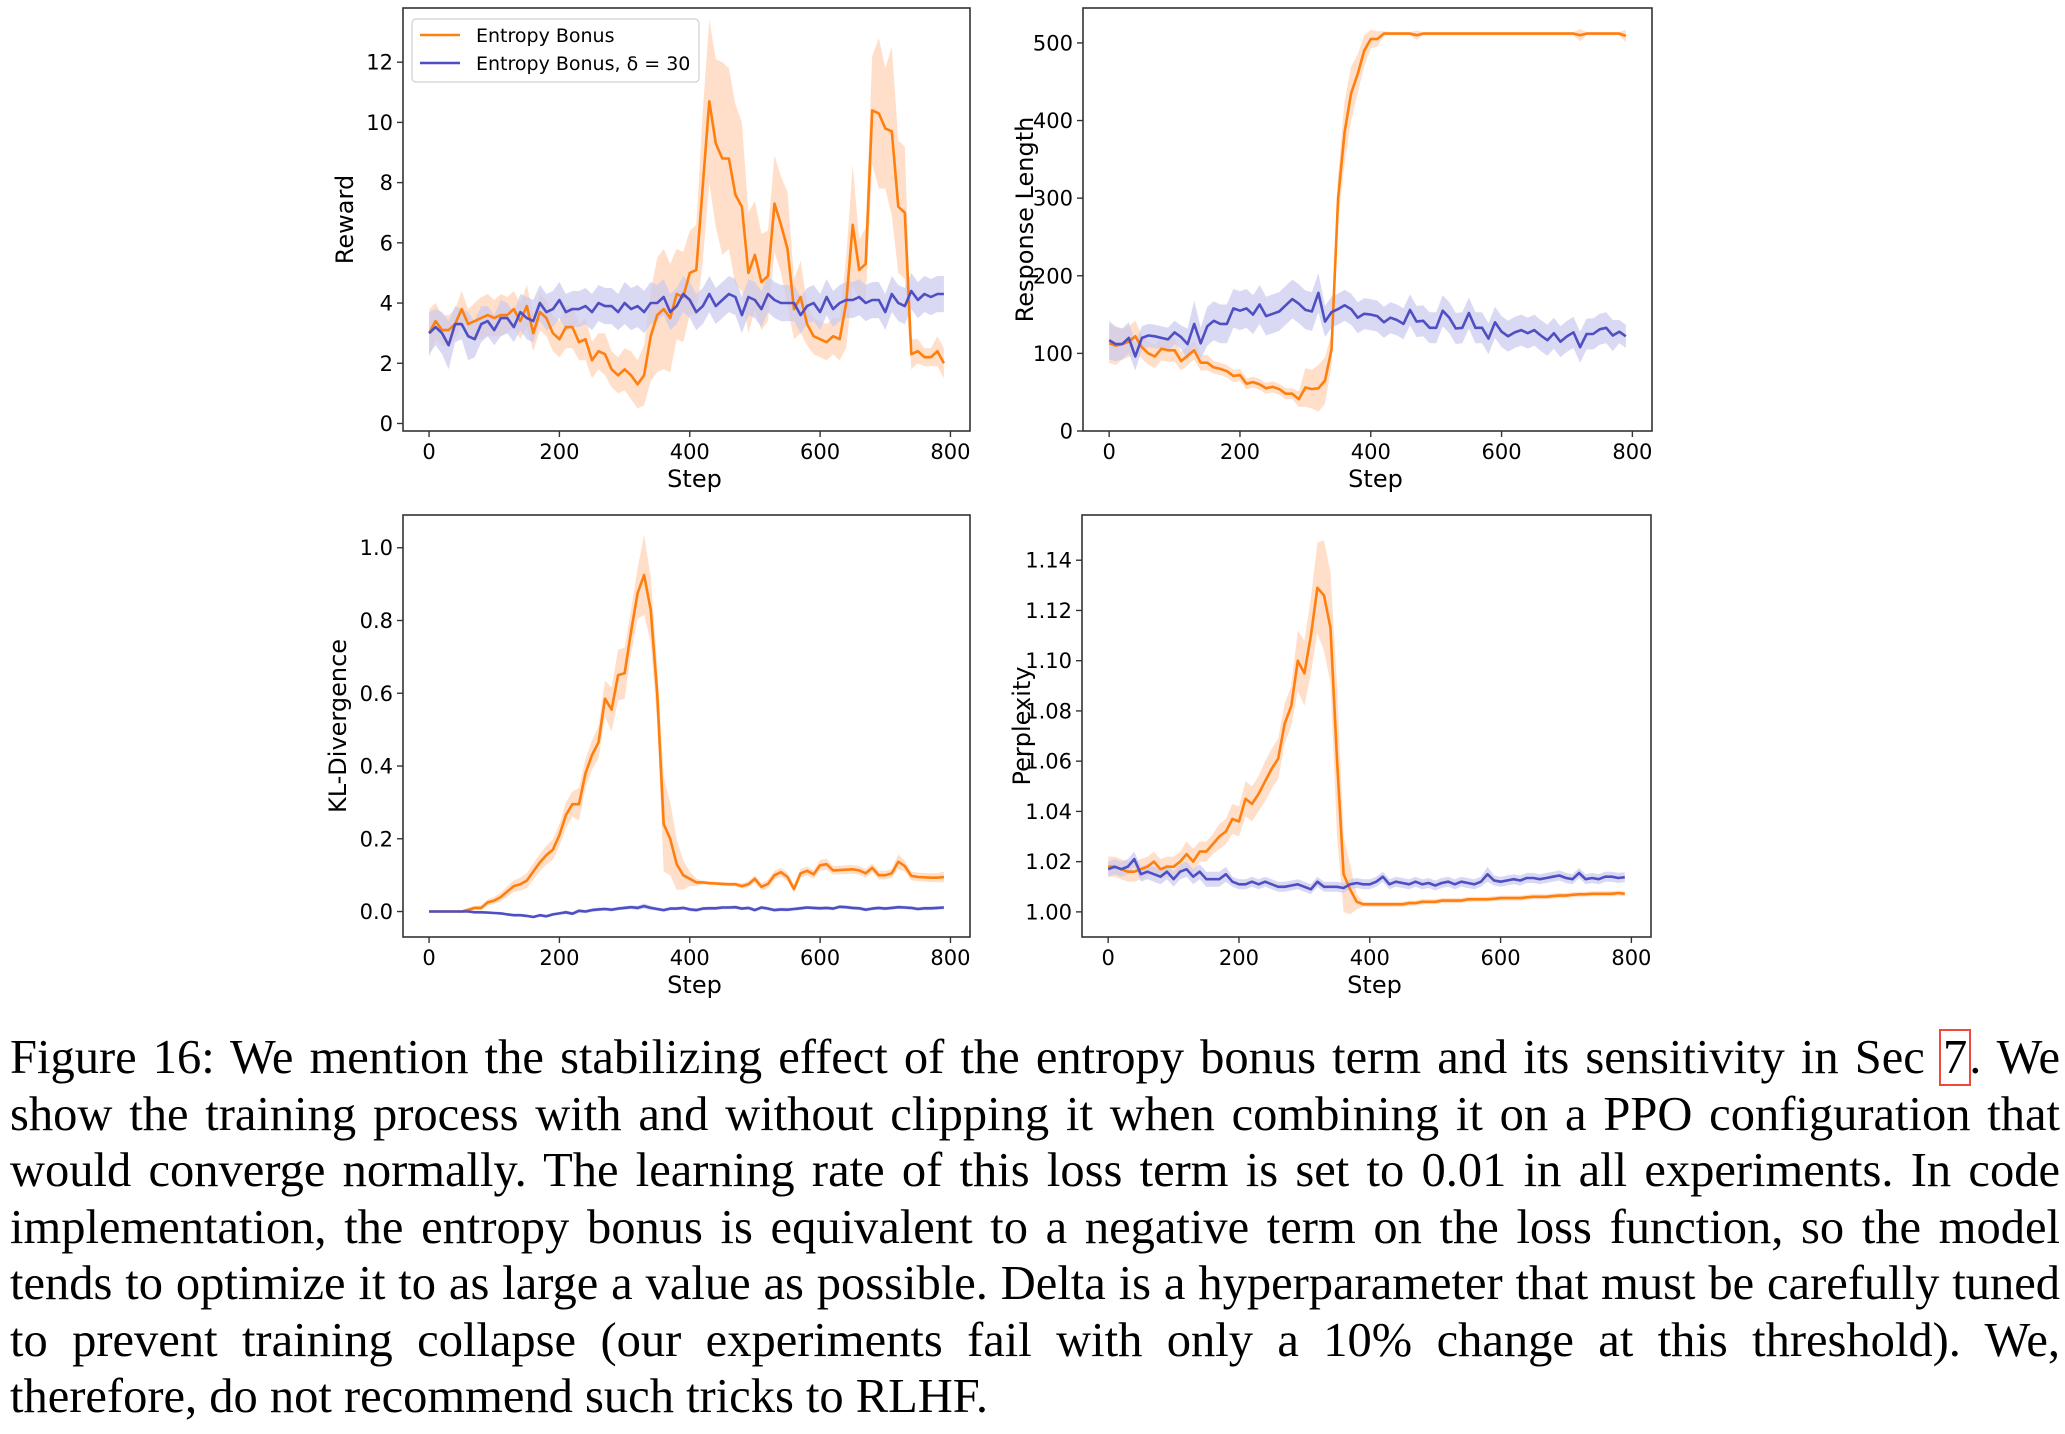 The width and height of the screenshot is (2065, 1434). I want to click on legend: Entropy Bonus Entropy Bonus, δ = 30, so click(555, 50).